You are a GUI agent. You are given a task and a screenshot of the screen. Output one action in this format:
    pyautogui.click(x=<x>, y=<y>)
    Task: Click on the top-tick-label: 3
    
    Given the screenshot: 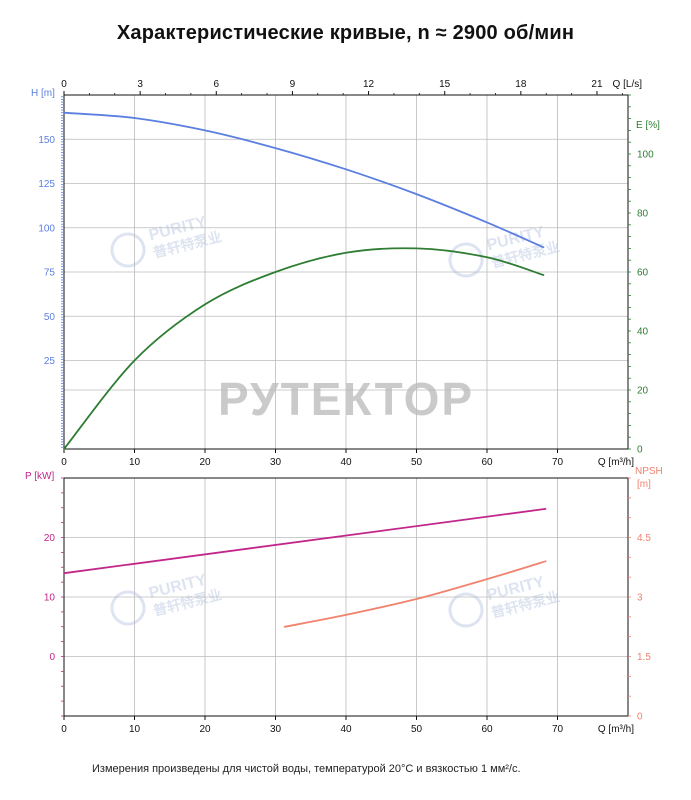 What is the action you would take?
    pyautogui.click(x=140, y=84)
    